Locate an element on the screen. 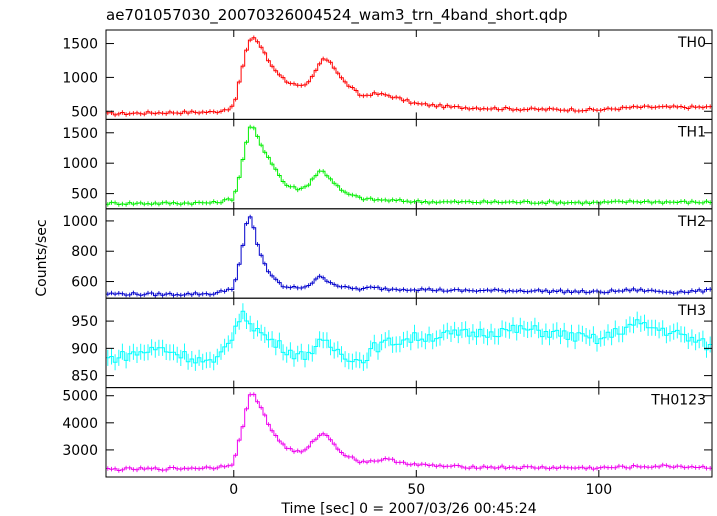 The height and width of the screenshot is (516, 717). y-tick-label: 850 is located at coordinates (84, 377).